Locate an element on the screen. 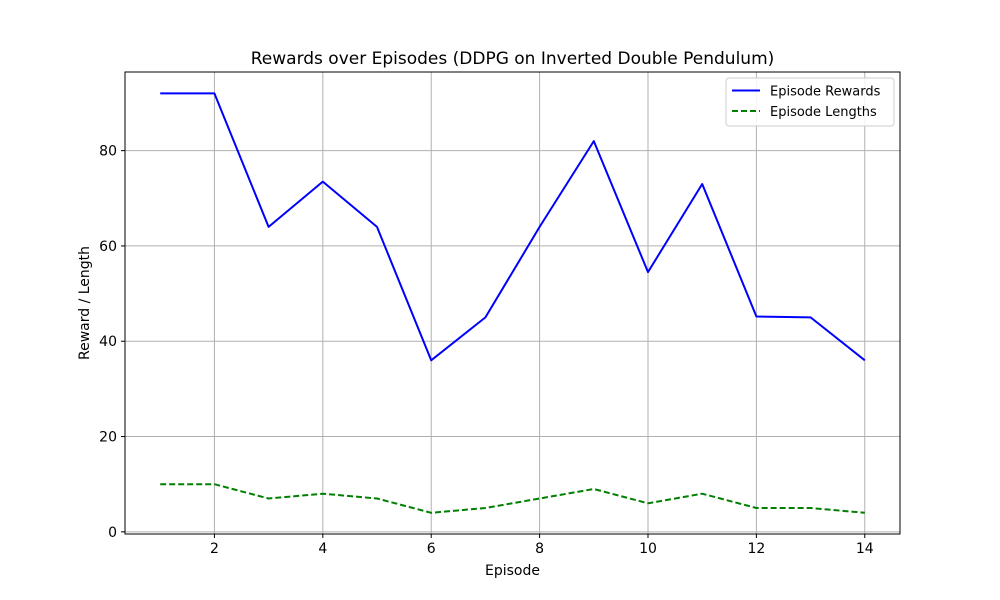 The image size is (1000, 600). legend: Episode Rewards Episode Lengths is located at coordinates (810, 102).